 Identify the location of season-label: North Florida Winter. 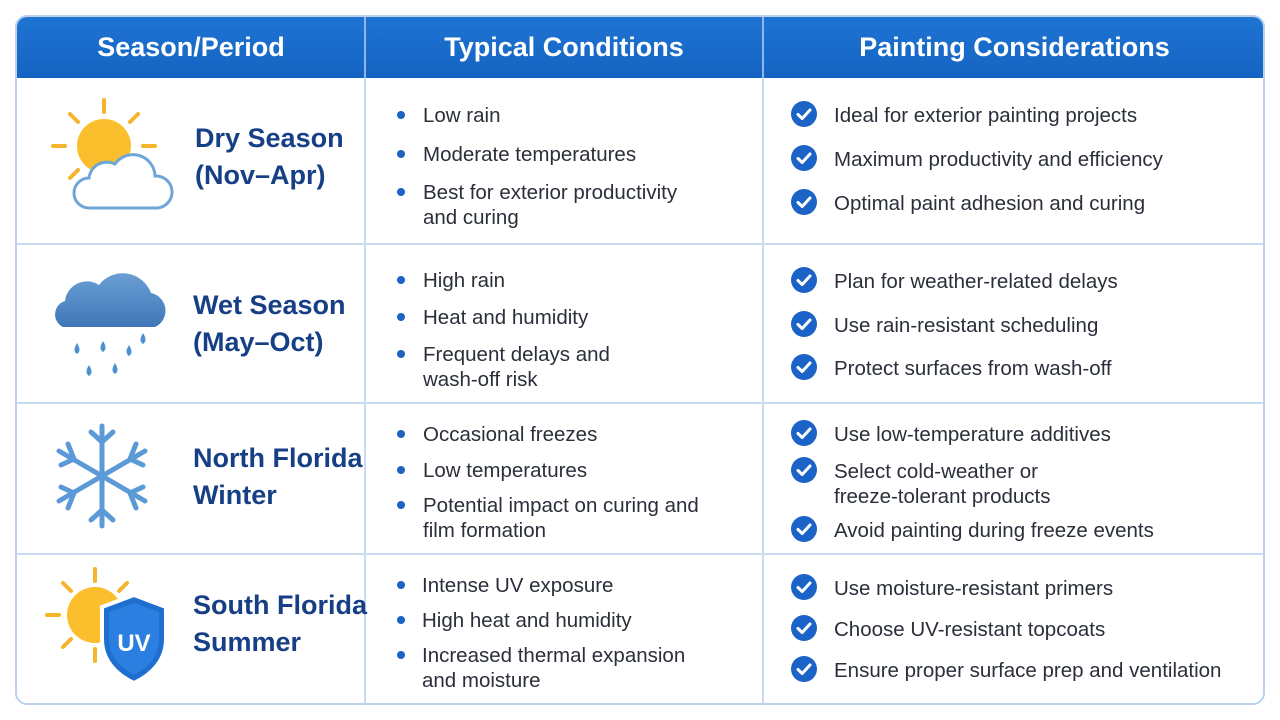
(278, 477).